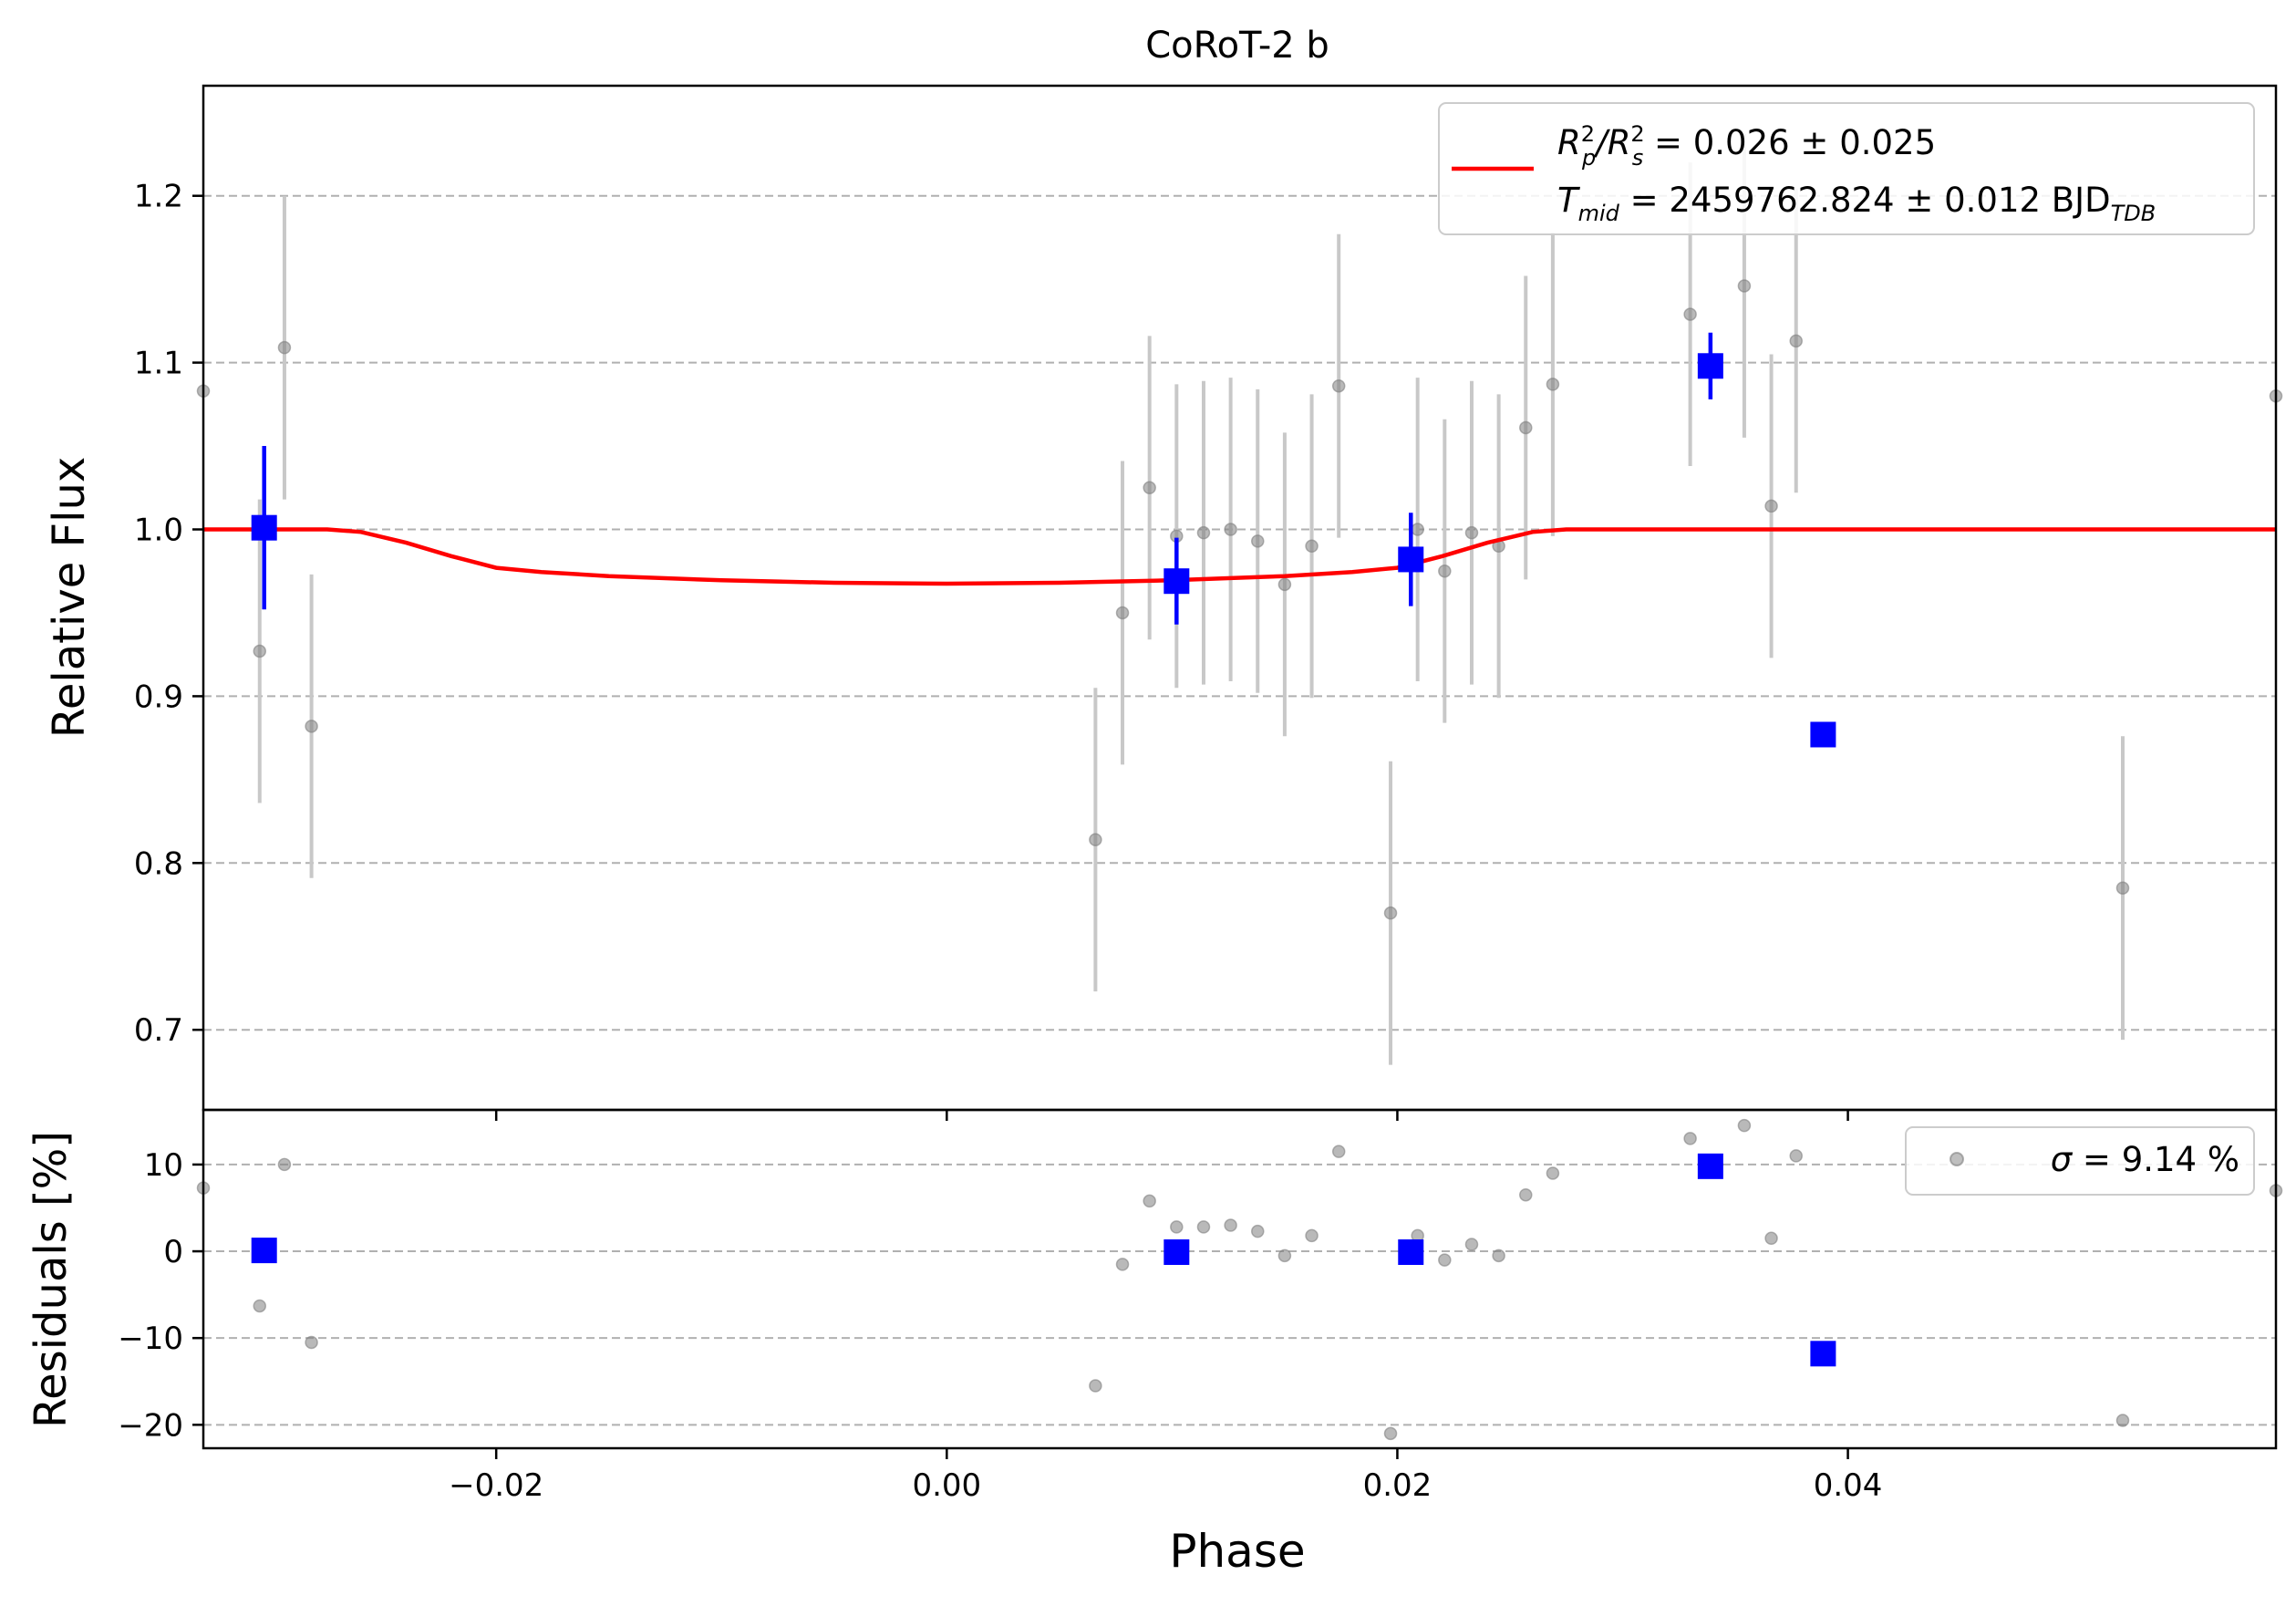 Image resolution: width=2296 pixels, height=1606 pixels. What do you see at coordinates (158, 364) in the screenshot?
I see `top-y-tick-label: 1.1` at bounding box center [158, 364].